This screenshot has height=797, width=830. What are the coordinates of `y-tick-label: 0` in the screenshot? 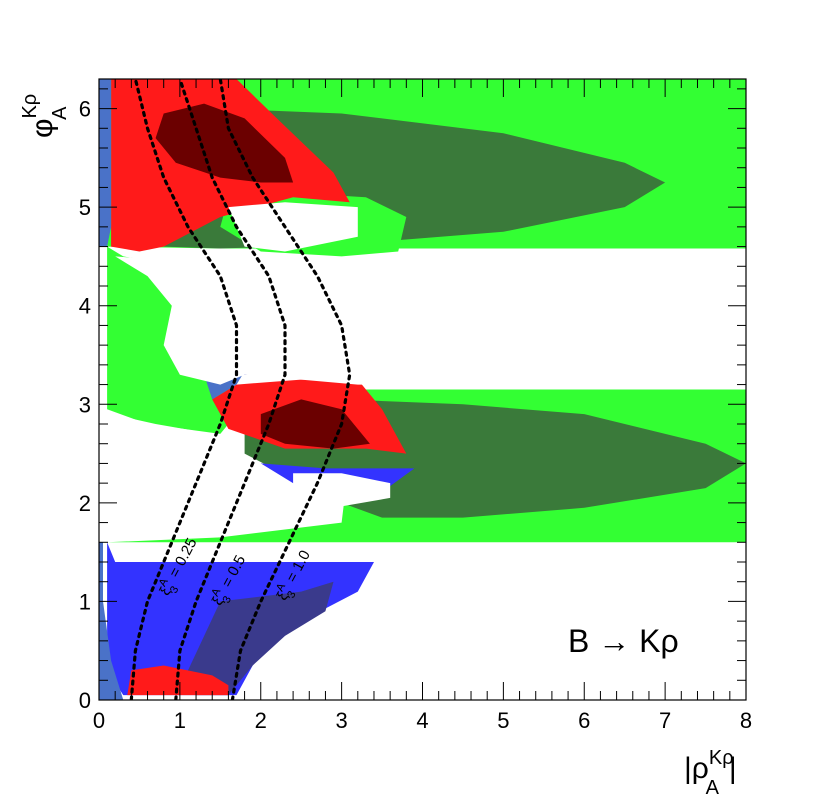 It's located at (85, 700).